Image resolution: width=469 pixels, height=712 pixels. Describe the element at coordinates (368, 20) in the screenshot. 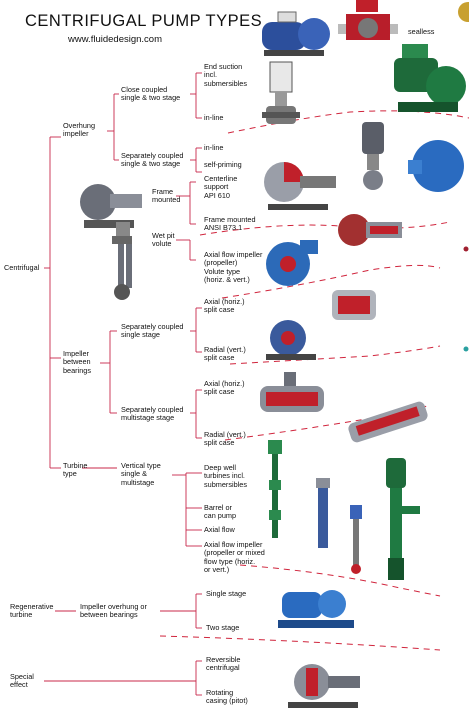

I see `red-inline-pump-image` at that location.